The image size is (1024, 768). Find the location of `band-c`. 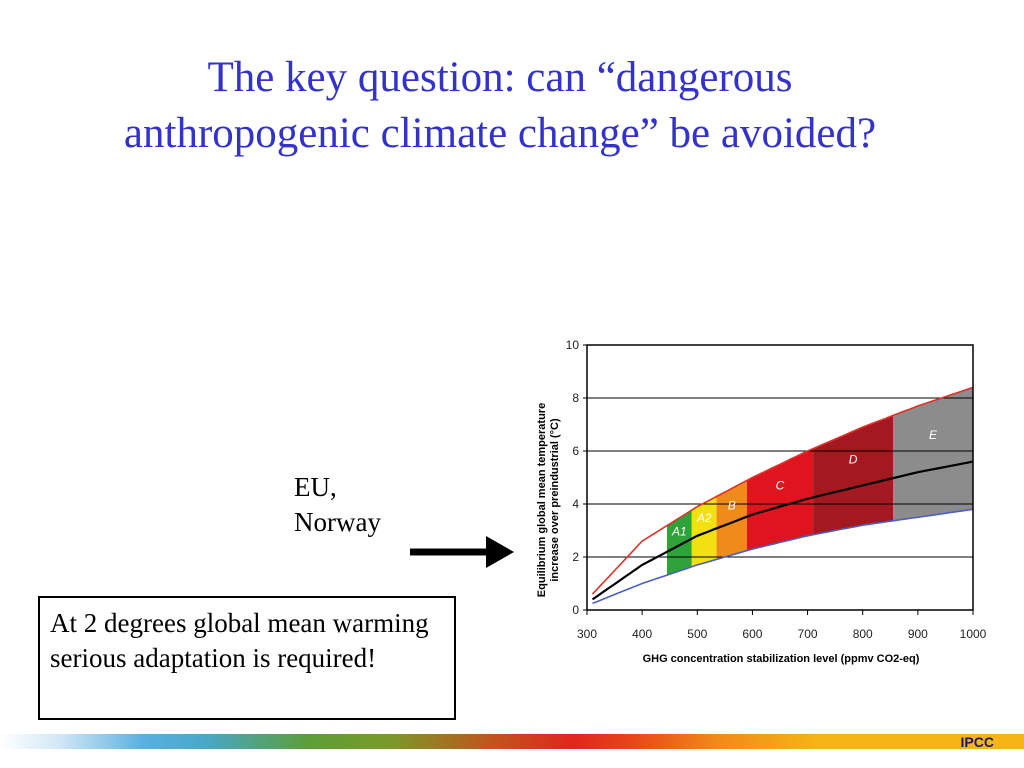

band-c is located at coordinates (780, 499).